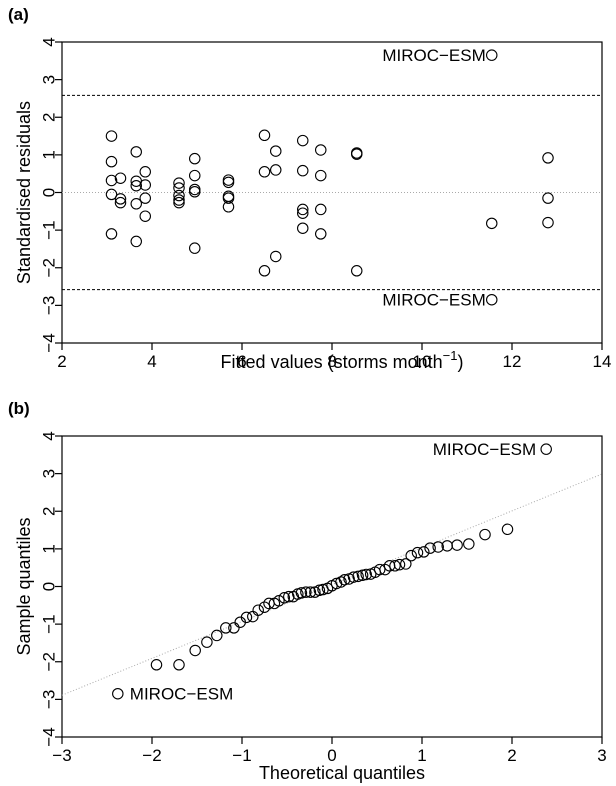 Image resolution: width=616 pixels, height=786 pixels. I want to click on x-tick-label: −1, so click(241, 755).